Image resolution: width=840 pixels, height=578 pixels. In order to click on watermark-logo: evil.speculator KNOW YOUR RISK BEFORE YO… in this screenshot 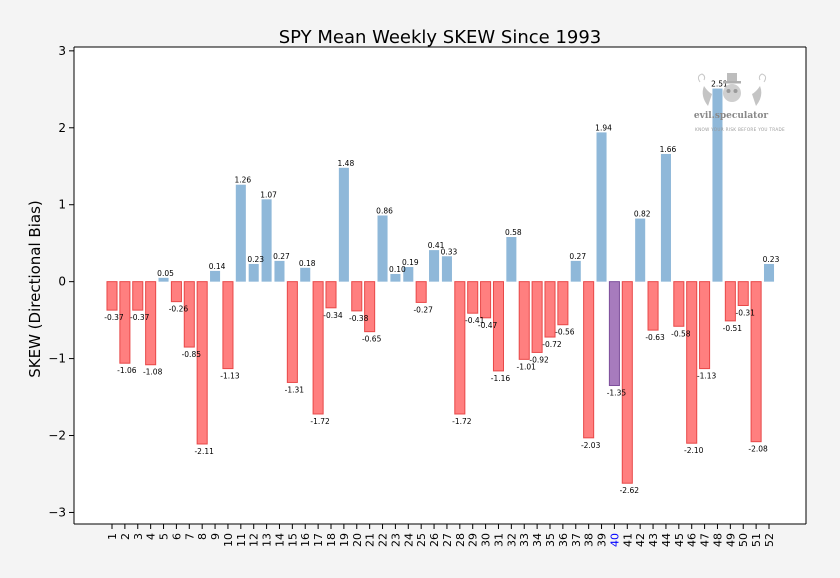, I will do `click(739, 102)`.